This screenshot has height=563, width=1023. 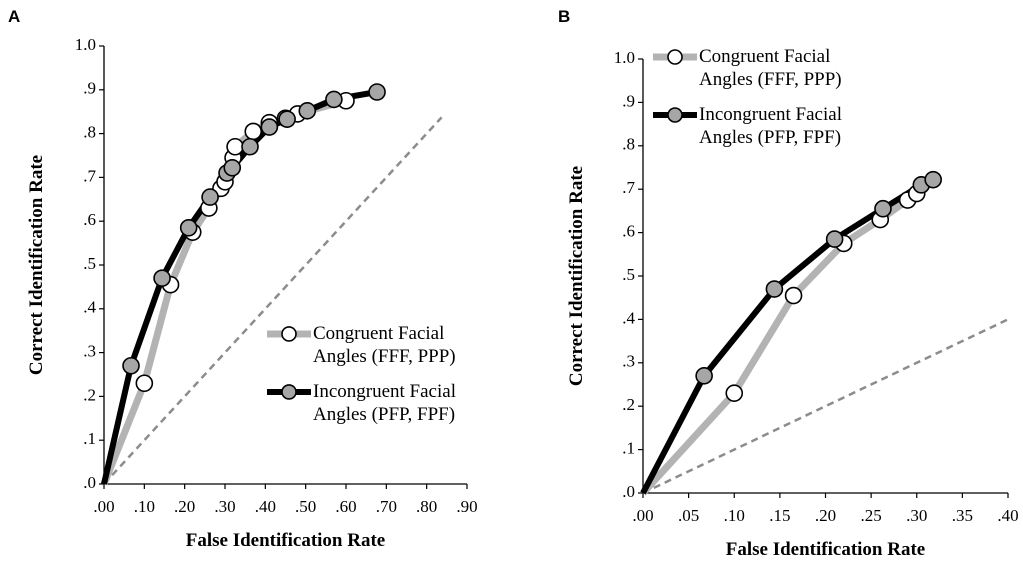 What do you see at coordinates (426, 506) in the screenshot?
I see `x-tick-label: .80` at bounding box center [426, 506].